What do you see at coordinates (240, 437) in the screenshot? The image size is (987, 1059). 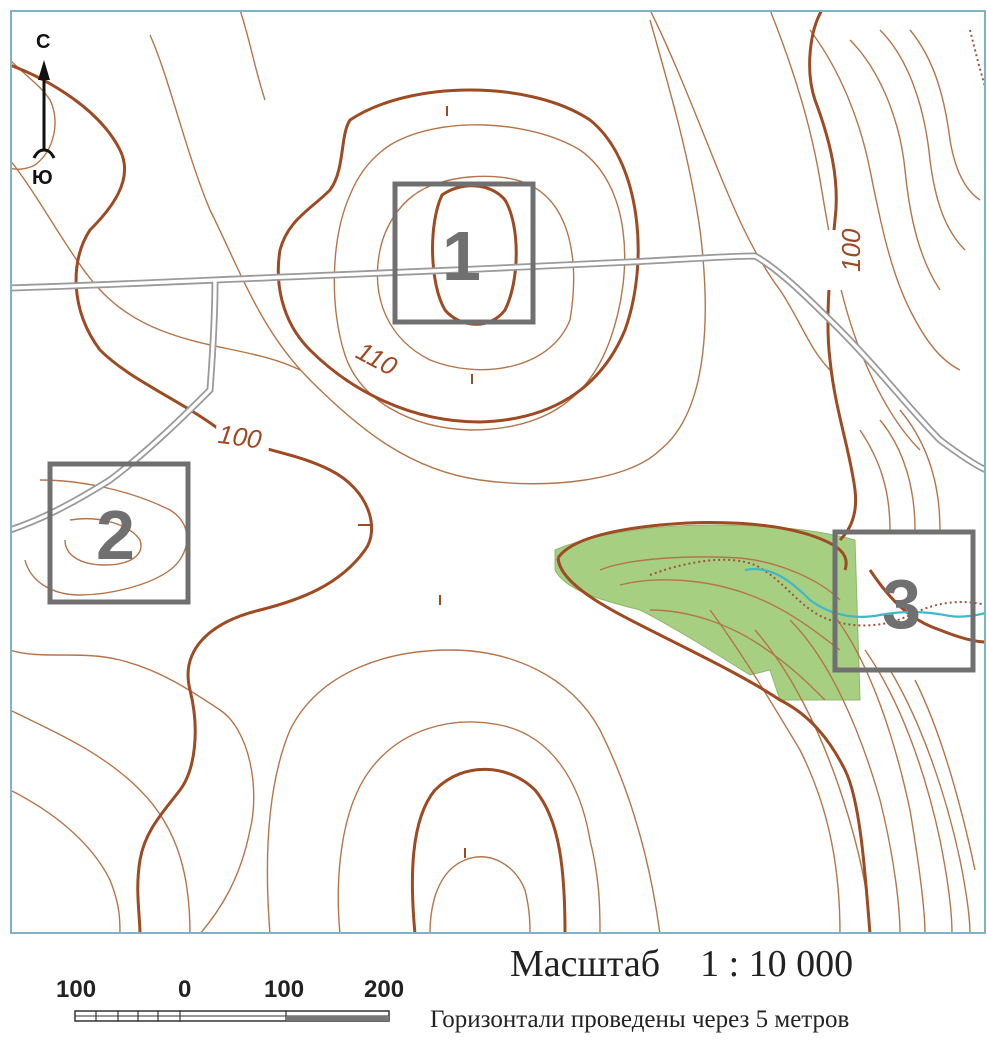 I see `contour-label-100-west: 100` at bounding box center [240, 437].